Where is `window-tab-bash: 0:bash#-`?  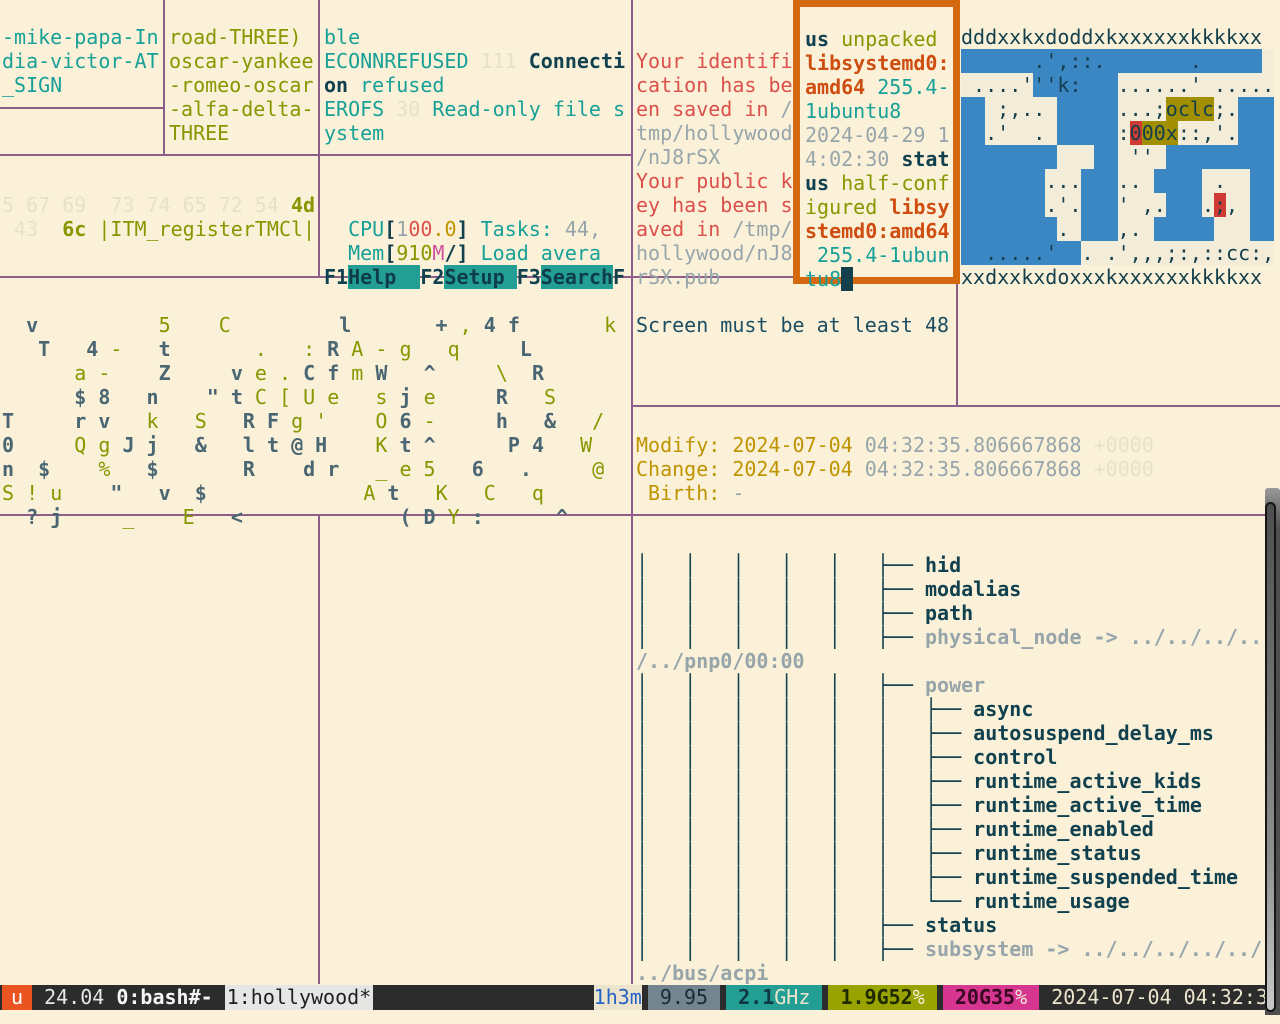
window-tab-bash: 0:bash#- is located at coordinates (170, 997).